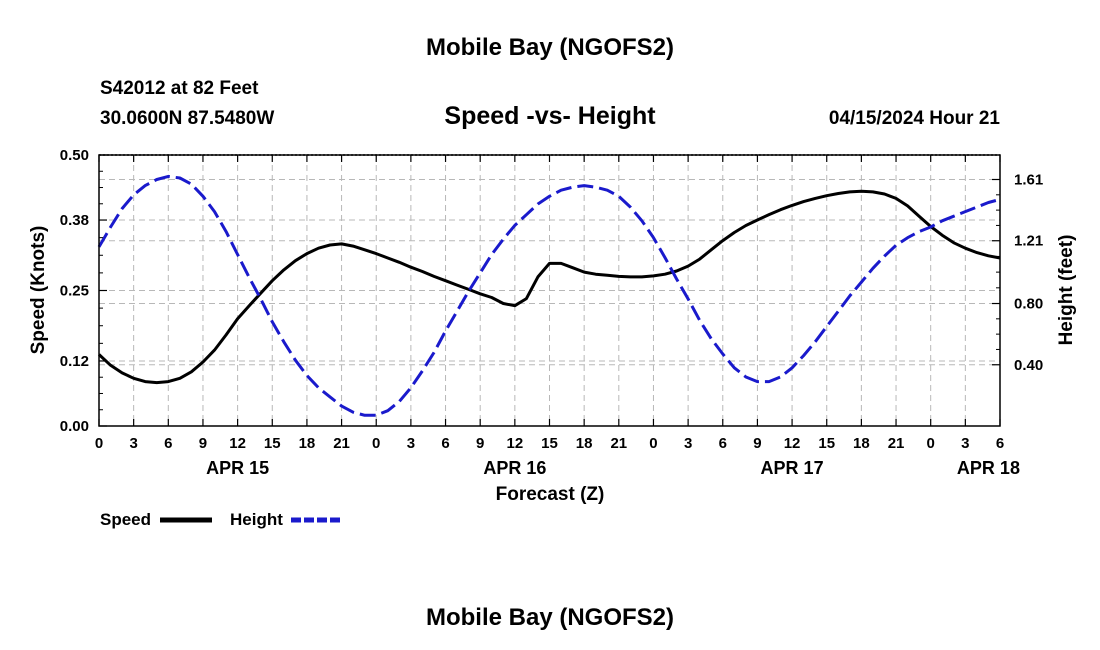 This screenshot has height=650, width=1100. Describe the element at coordinates (915, 118) in the screenshot. I see `datetime-label: 04/15/2024 Hour 21` at that location.